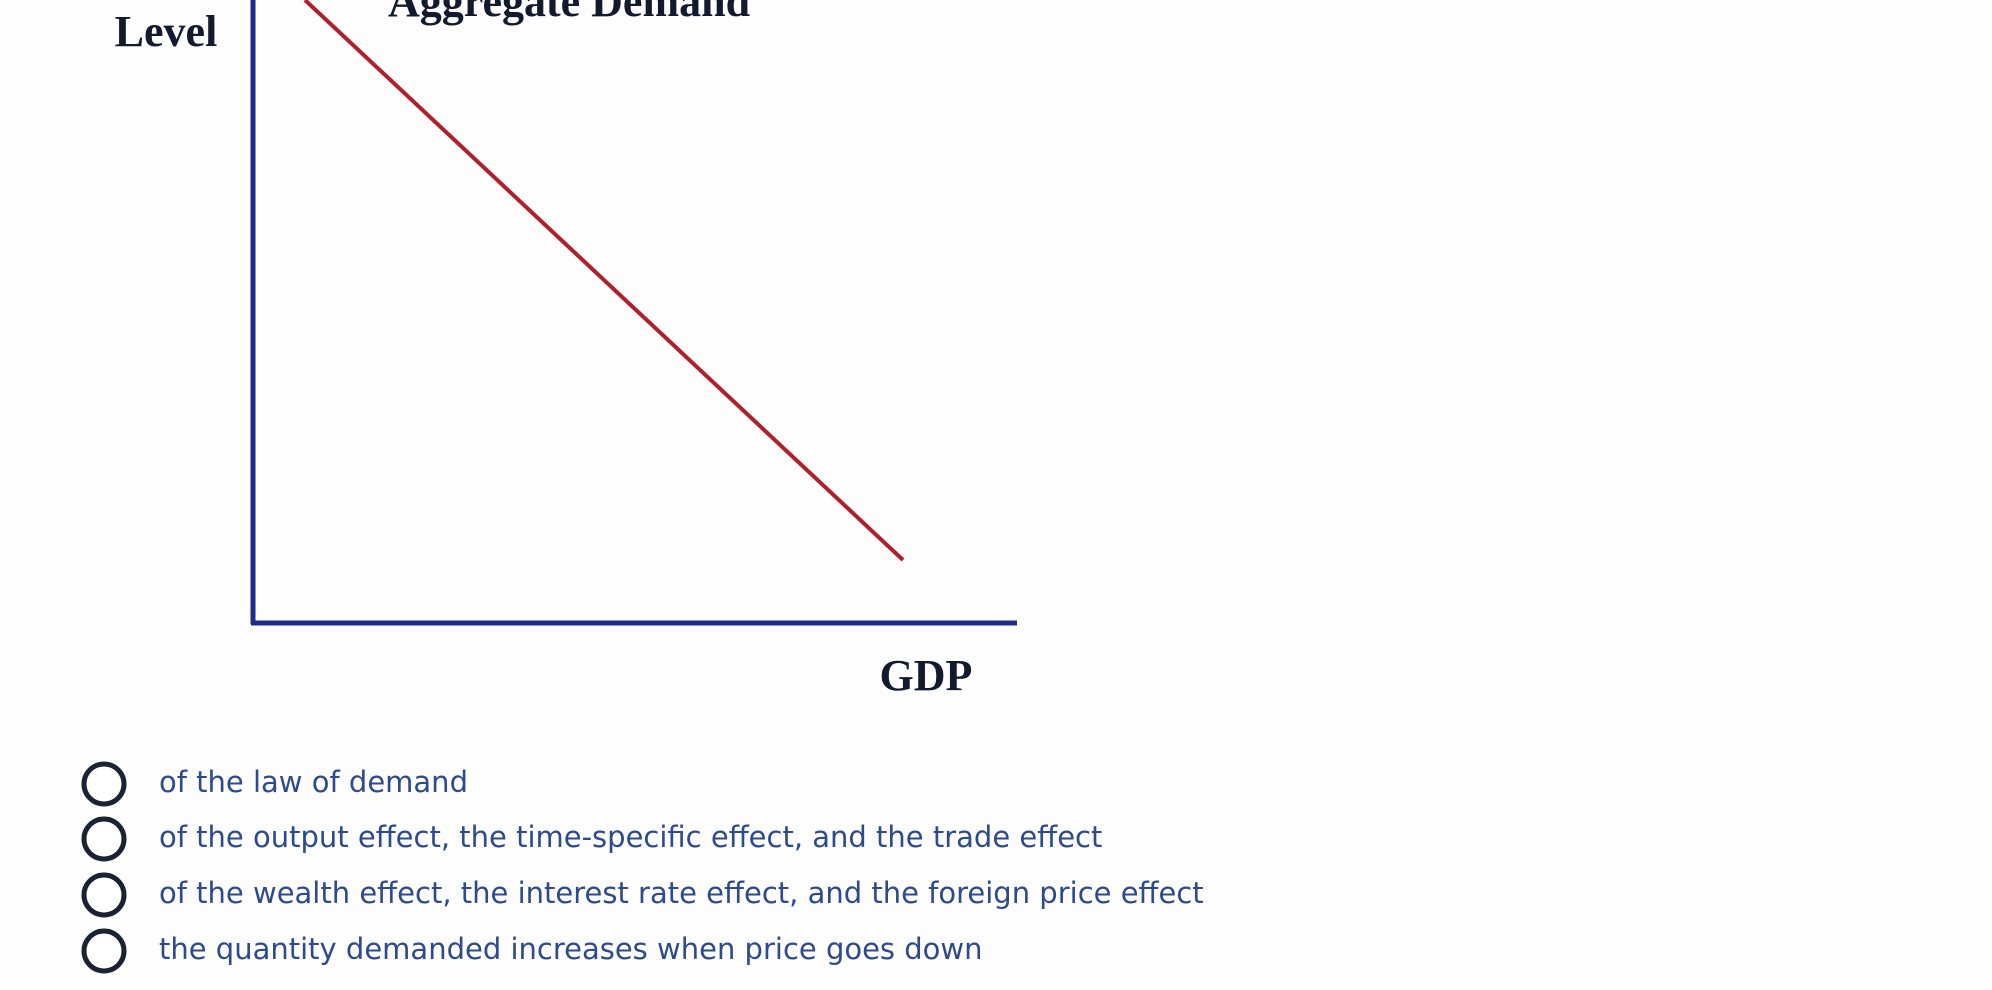 Image resolution: width=1992 pixels, height=990 pixels. What do you see at coordinates (926, 675) in the screenshot?
I see `x-axis-label: GDP` at bounding box center [926, 675].